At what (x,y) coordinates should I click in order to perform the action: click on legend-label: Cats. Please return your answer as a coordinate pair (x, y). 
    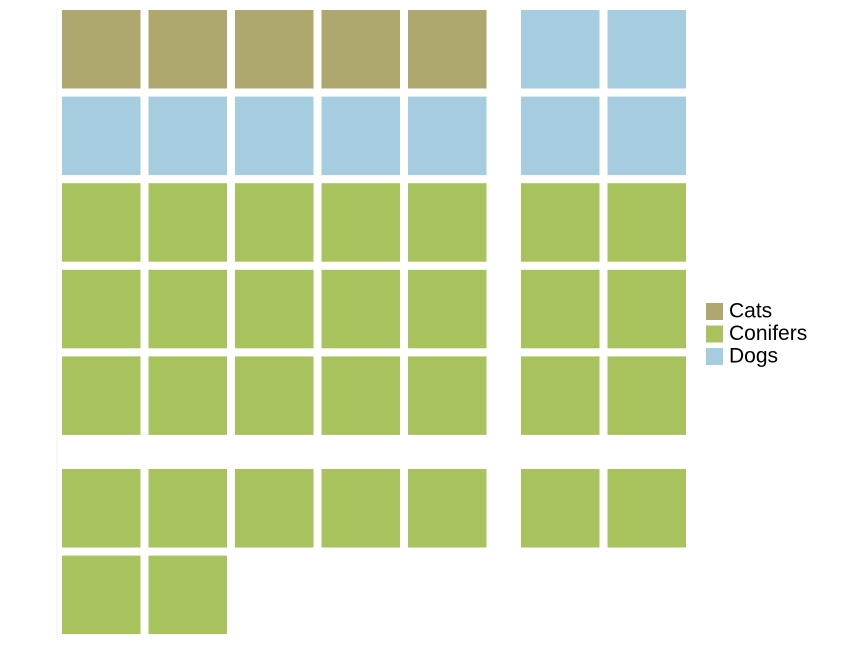
    Looking at the image, I should click on (750, 311).